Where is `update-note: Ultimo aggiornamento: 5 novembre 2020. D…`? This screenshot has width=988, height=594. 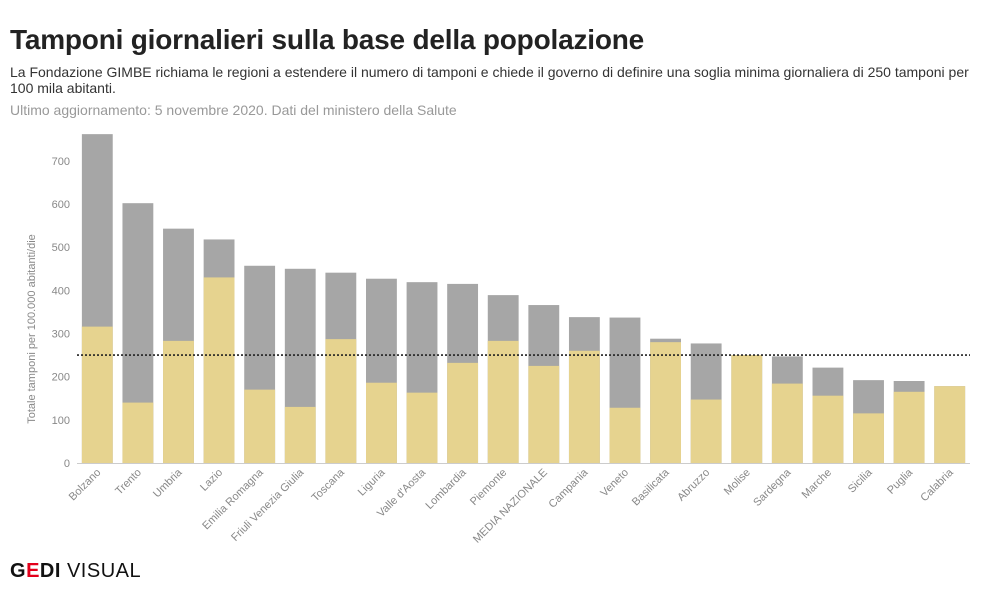
update-note: Ultimo aggiornamento: 5 novembre 2020. D… is located at coordinates (233, 110).